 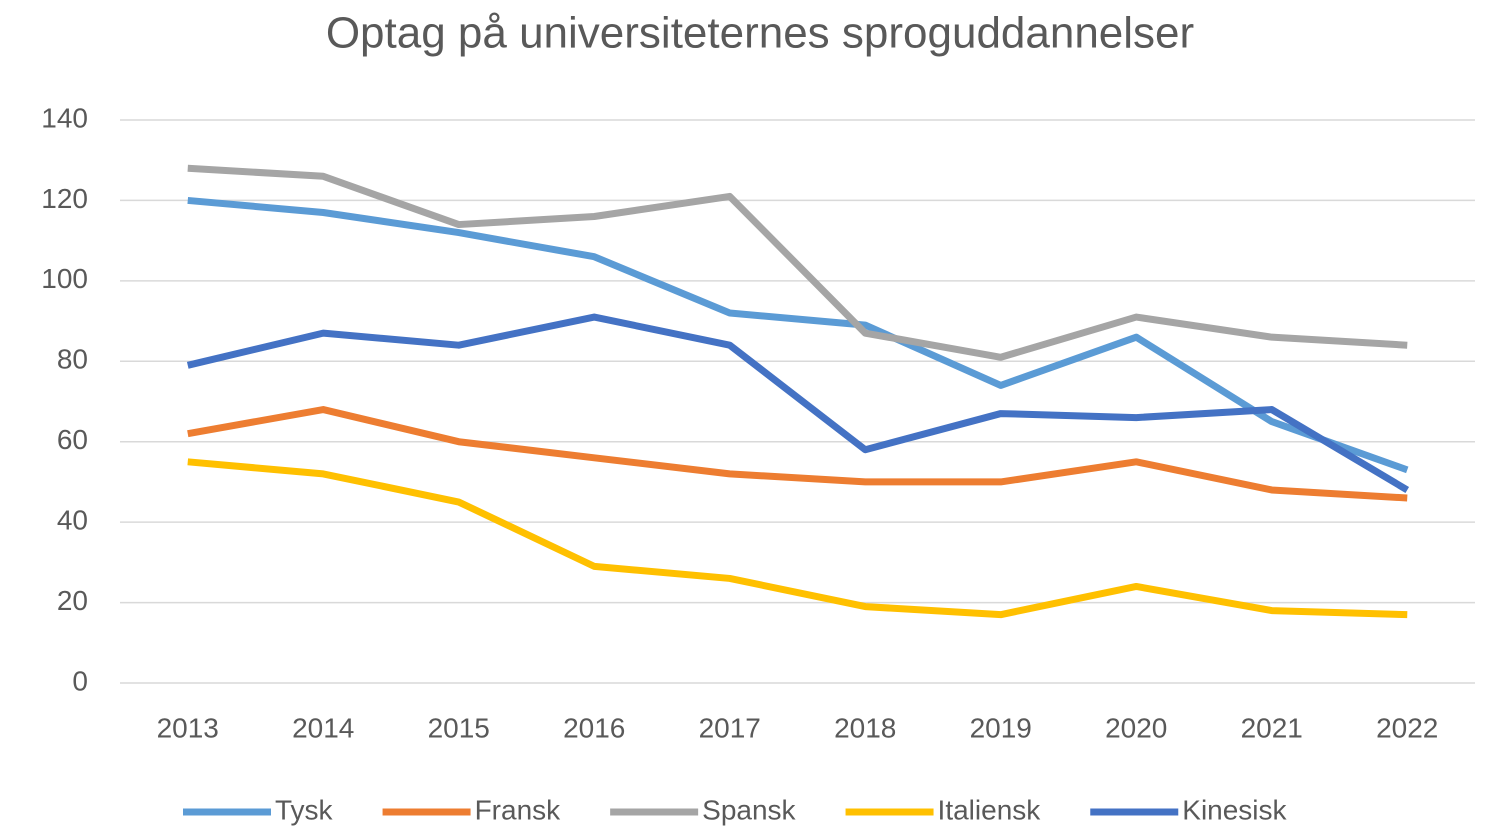 What do you see at coordinates (304, 809) in the screenshot?
I see `legend-label: Tysk` at bounding box center [304, 809].